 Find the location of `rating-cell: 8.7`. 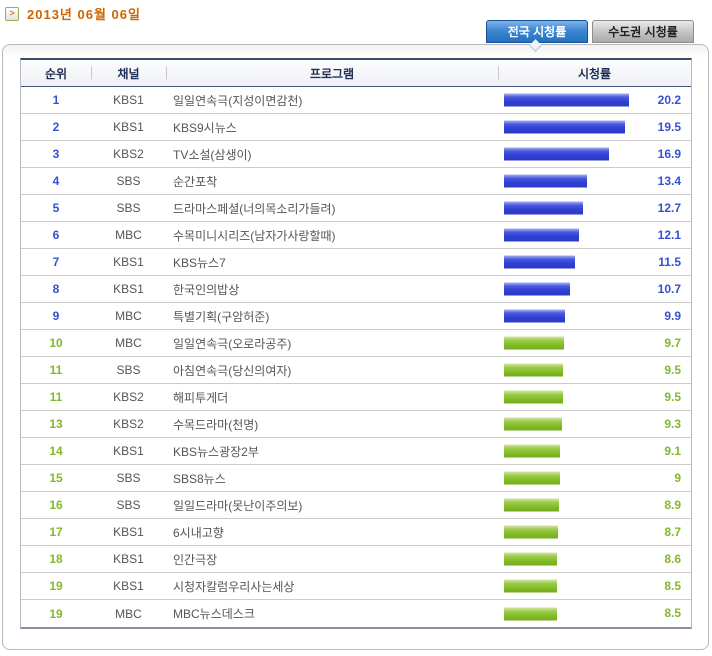

rating-cell: 8.7 is located at coordinates (594, 532).